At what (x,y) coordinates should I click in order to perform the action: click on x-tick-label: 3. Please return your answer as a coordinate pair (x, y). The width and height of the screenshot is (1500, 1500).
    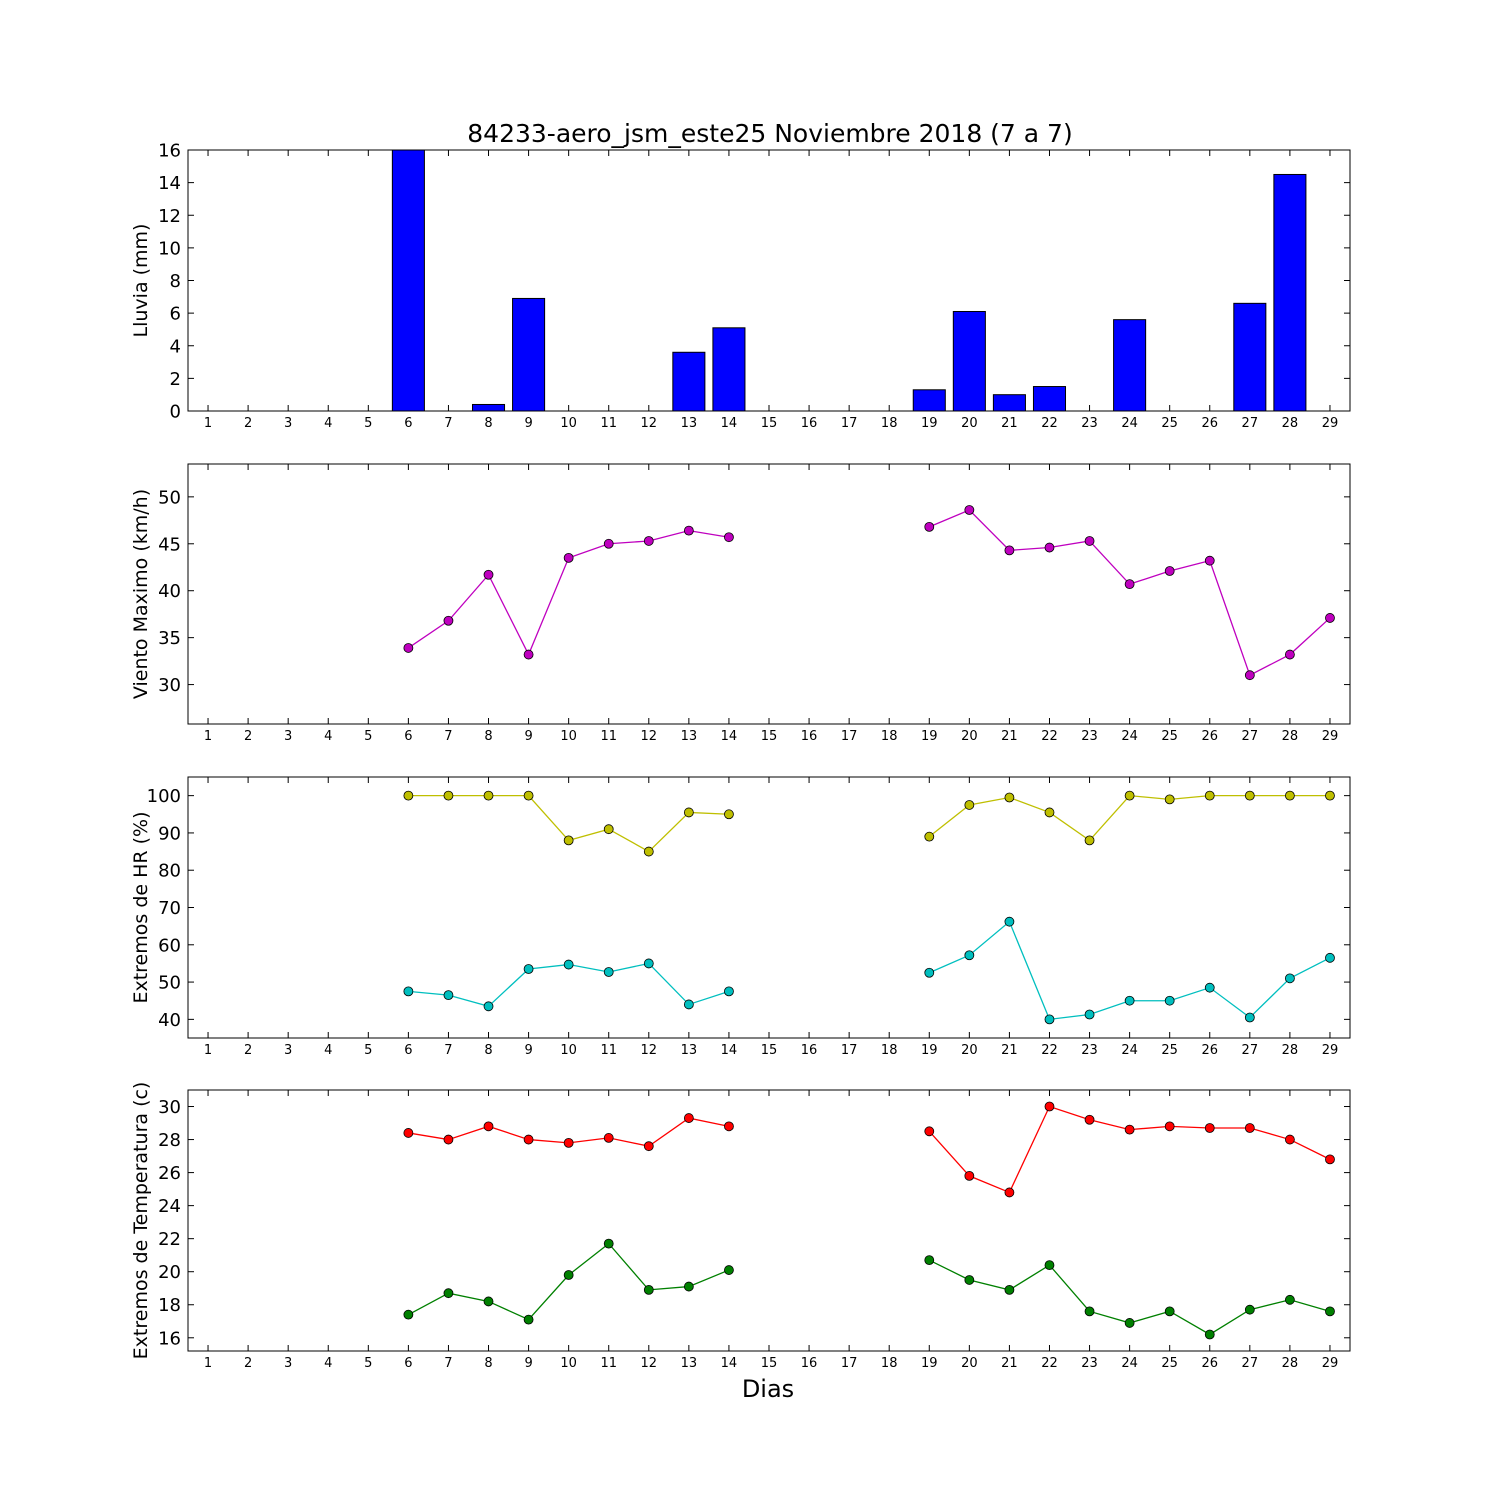
    Looking at the image, I should click on (288, 1050).